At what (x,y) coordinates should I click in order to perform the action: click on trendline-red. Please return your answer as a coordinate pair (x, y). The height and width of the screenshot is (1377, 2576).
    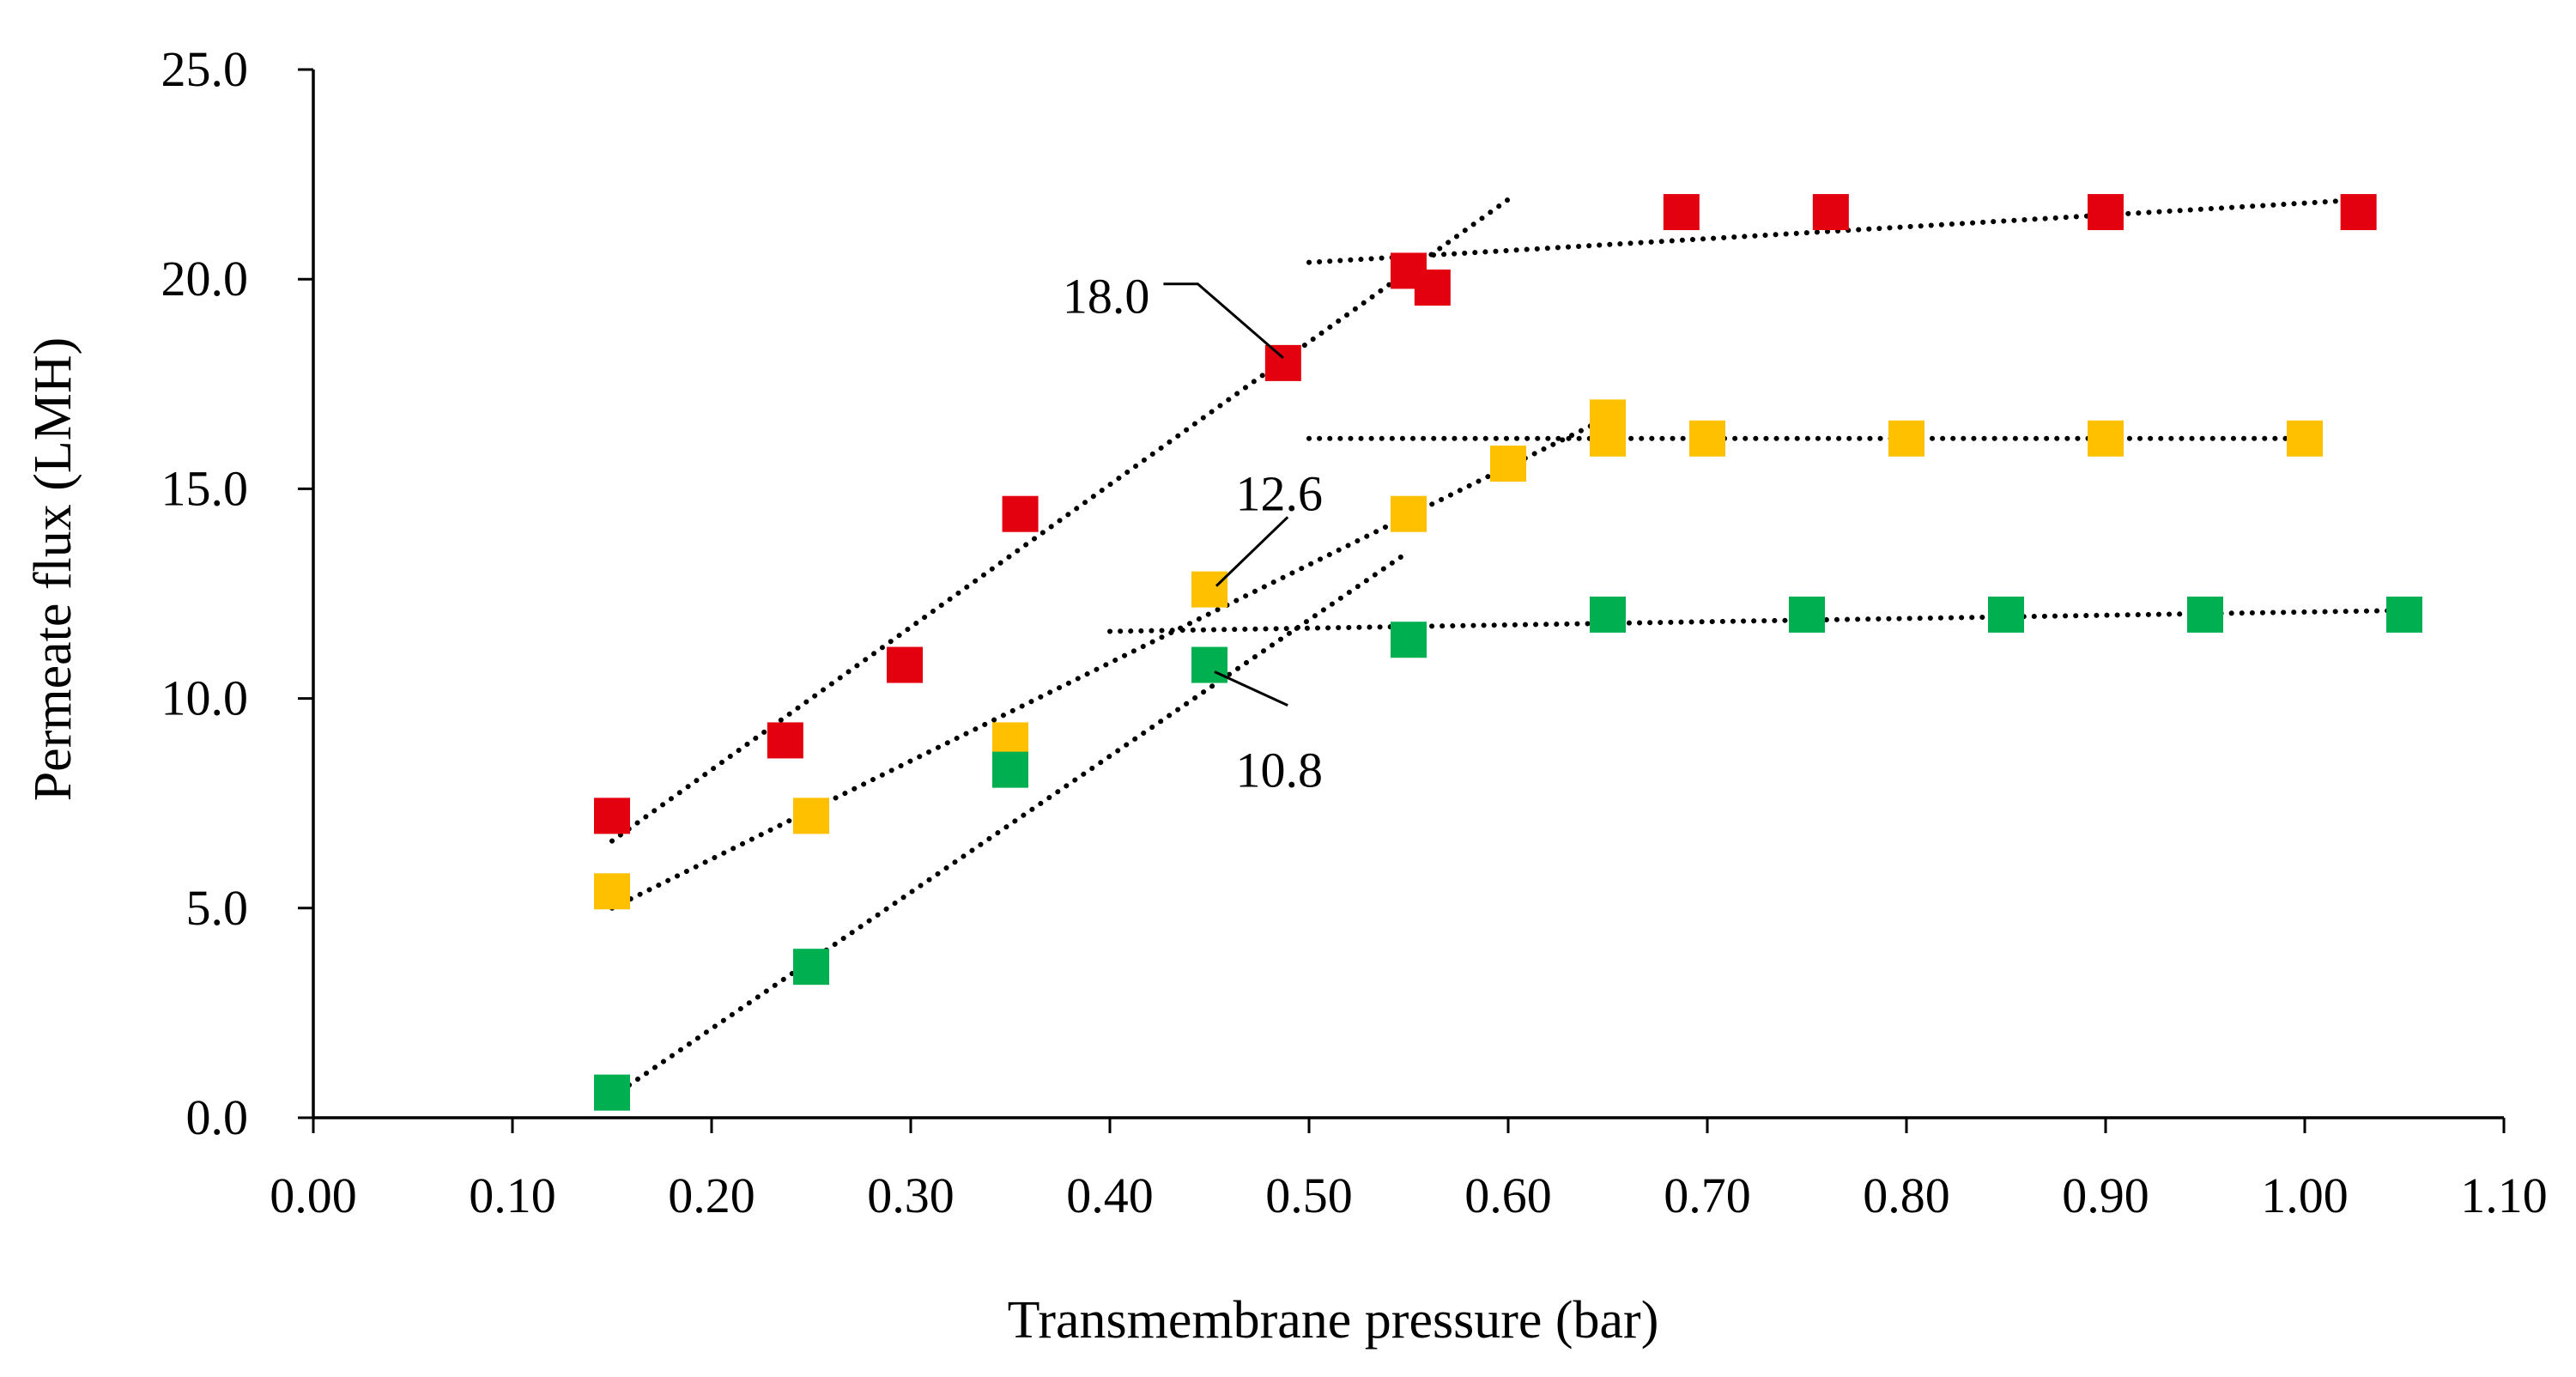
    Looking at the image, I should click on (1836, 231).